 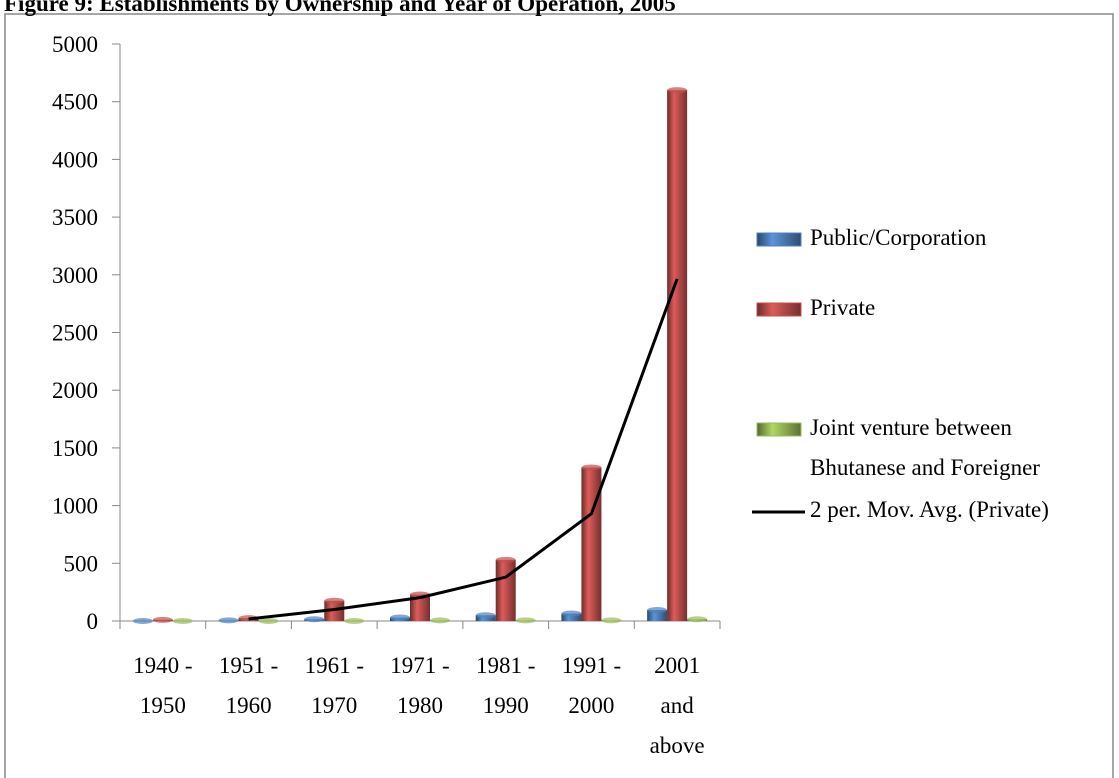 I want to click on x-tick-label: 1980, so click(x=420, y=705).